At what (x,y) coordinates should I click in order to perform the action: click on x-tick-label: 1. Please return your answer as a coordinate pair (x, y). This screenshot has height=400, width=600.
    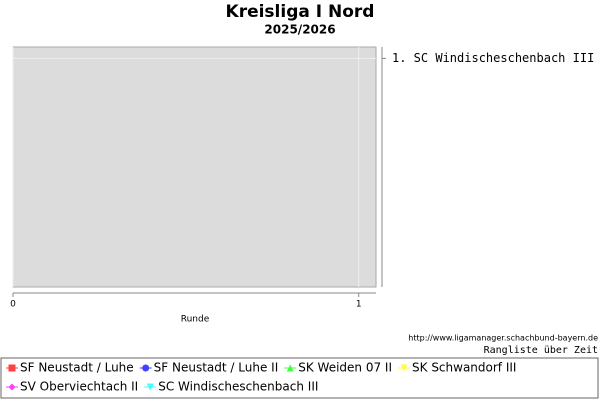
    Looking at the image, I should click on (359, 305).